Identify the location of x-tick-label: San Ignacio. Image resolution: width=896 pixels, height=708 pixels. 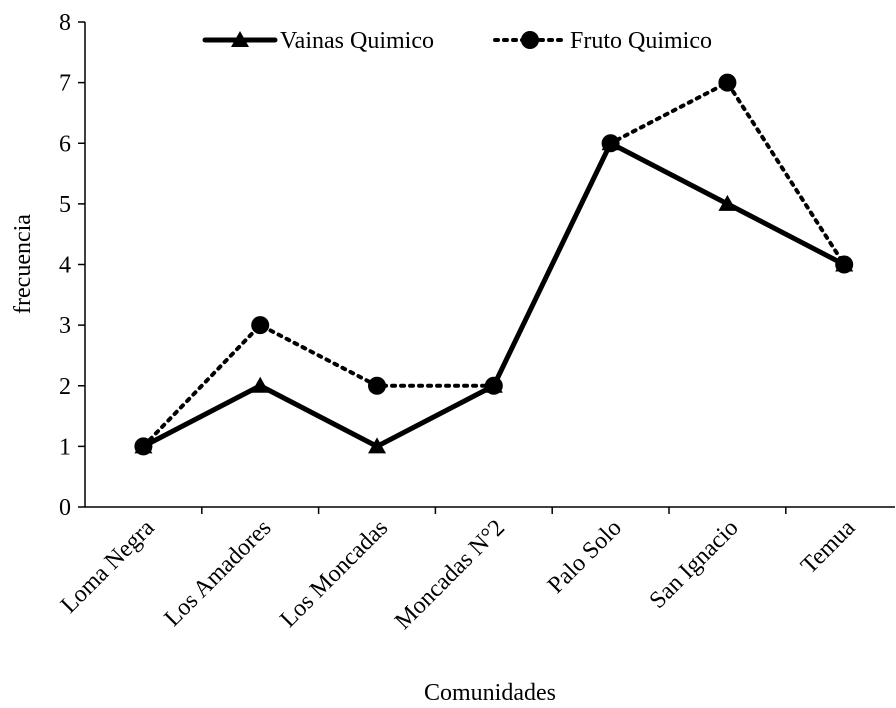
(694, 564).